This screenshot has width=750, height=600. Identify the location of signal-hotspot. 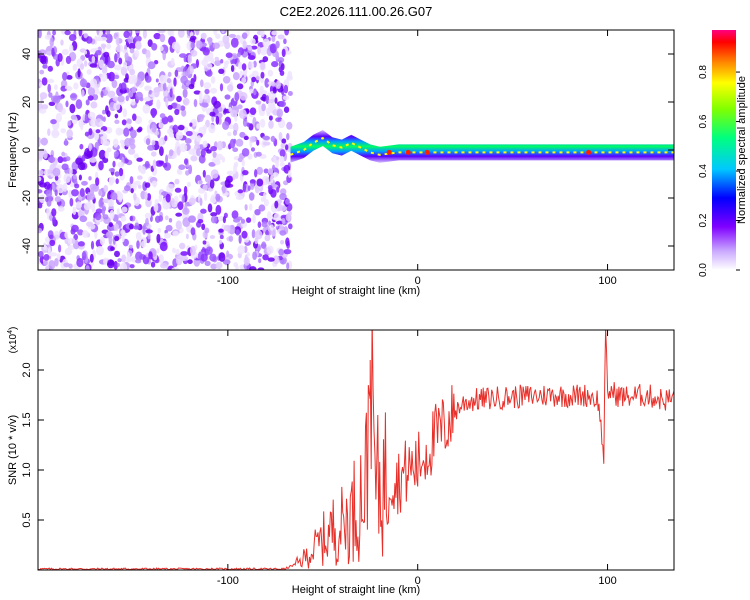
(427, 152).